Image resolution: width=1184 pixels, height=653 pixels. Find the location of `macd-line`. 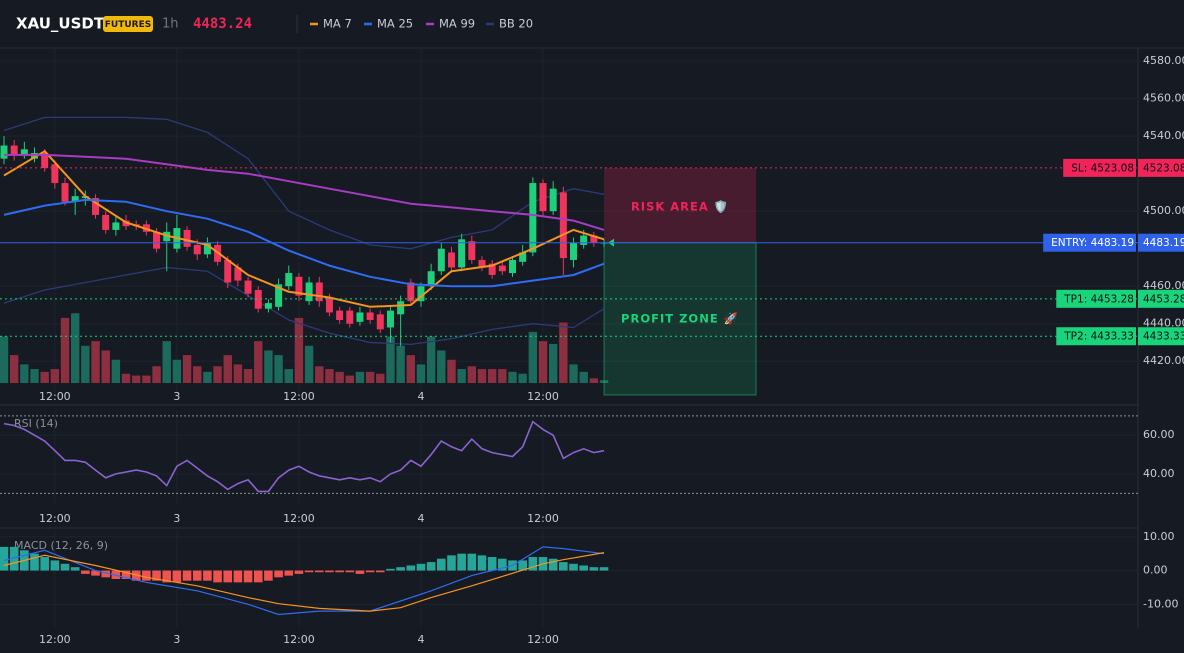

macd-line is located at coordinates (304, 581).